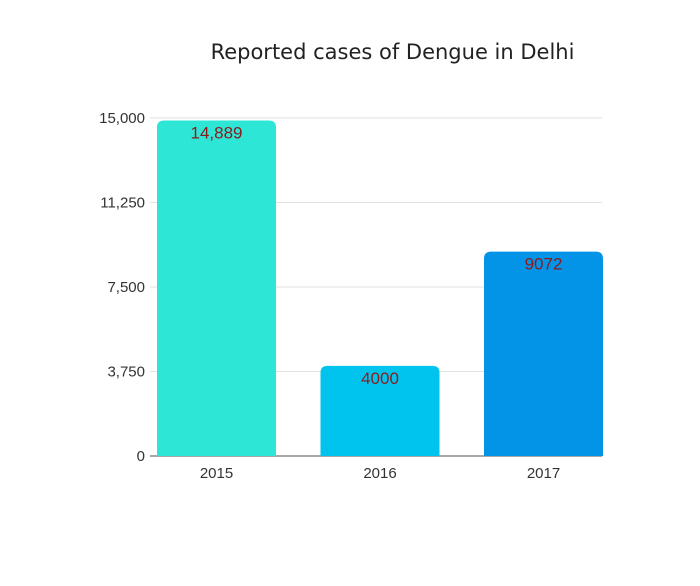 The image size is (700, 586). What do you see at coordinates (392, 52) in the screenshot?
I see `chart-title: Reported cases of Dengue in Delhi` at bounding box center [392, 52].